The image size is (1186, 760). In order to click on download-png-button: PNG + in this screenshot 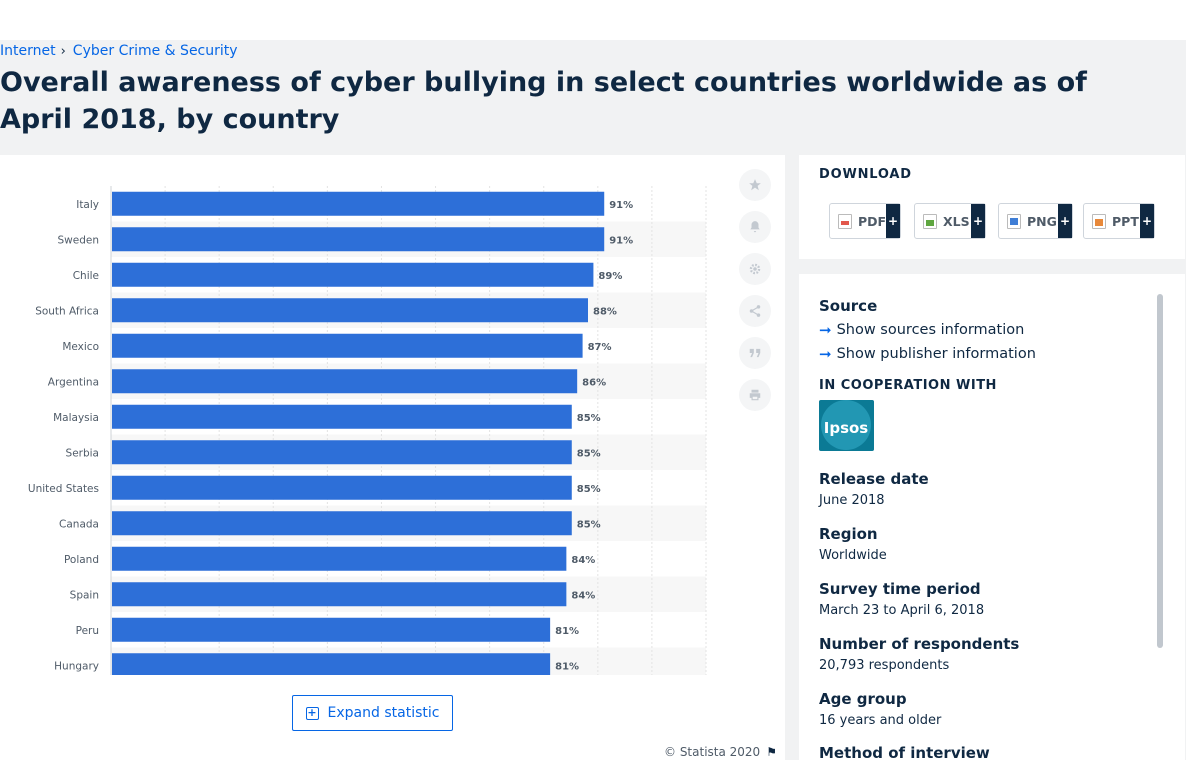, I will do `click(1035, 221)`.